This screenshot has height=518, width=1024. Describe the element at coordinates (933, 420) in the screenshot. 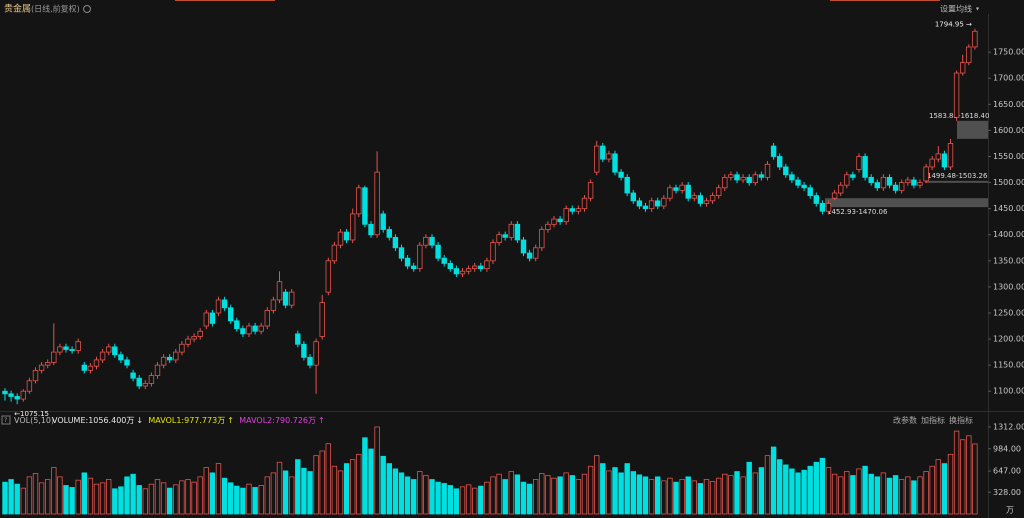

I see `indicator-tool: 加指标` at that location.